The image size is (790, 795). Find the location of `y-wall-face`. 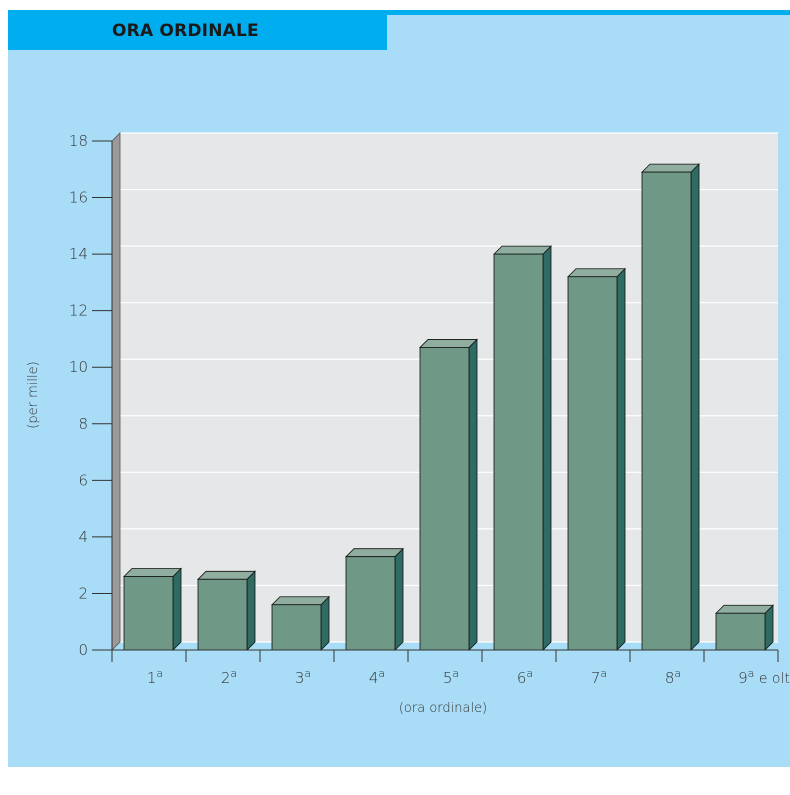

y-wall-face is located at coordinates (116, 391).